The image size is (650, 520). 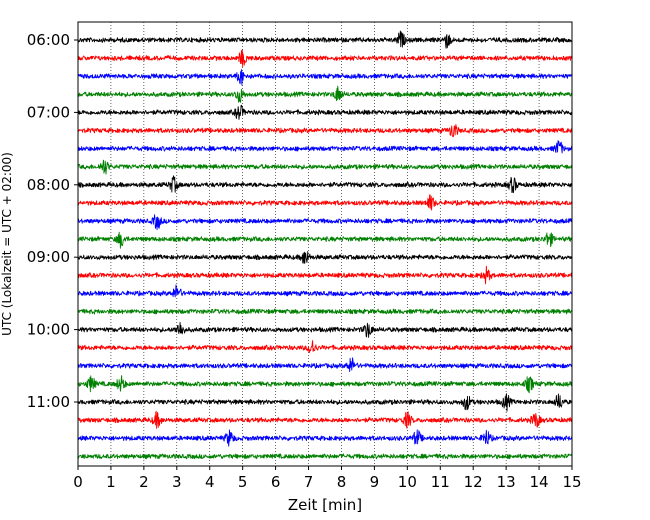 I want to click on y-tick-label: 10:00, so click(x=48, y=330).